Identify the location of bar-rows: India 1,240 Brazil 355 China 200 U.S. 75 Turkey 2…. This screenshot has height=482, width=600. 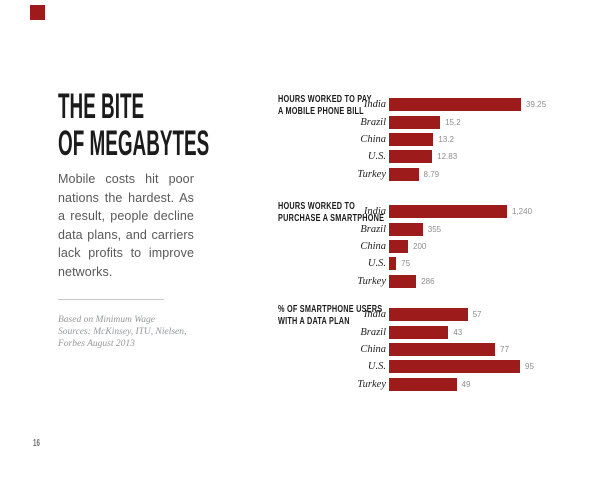
(428, 246).